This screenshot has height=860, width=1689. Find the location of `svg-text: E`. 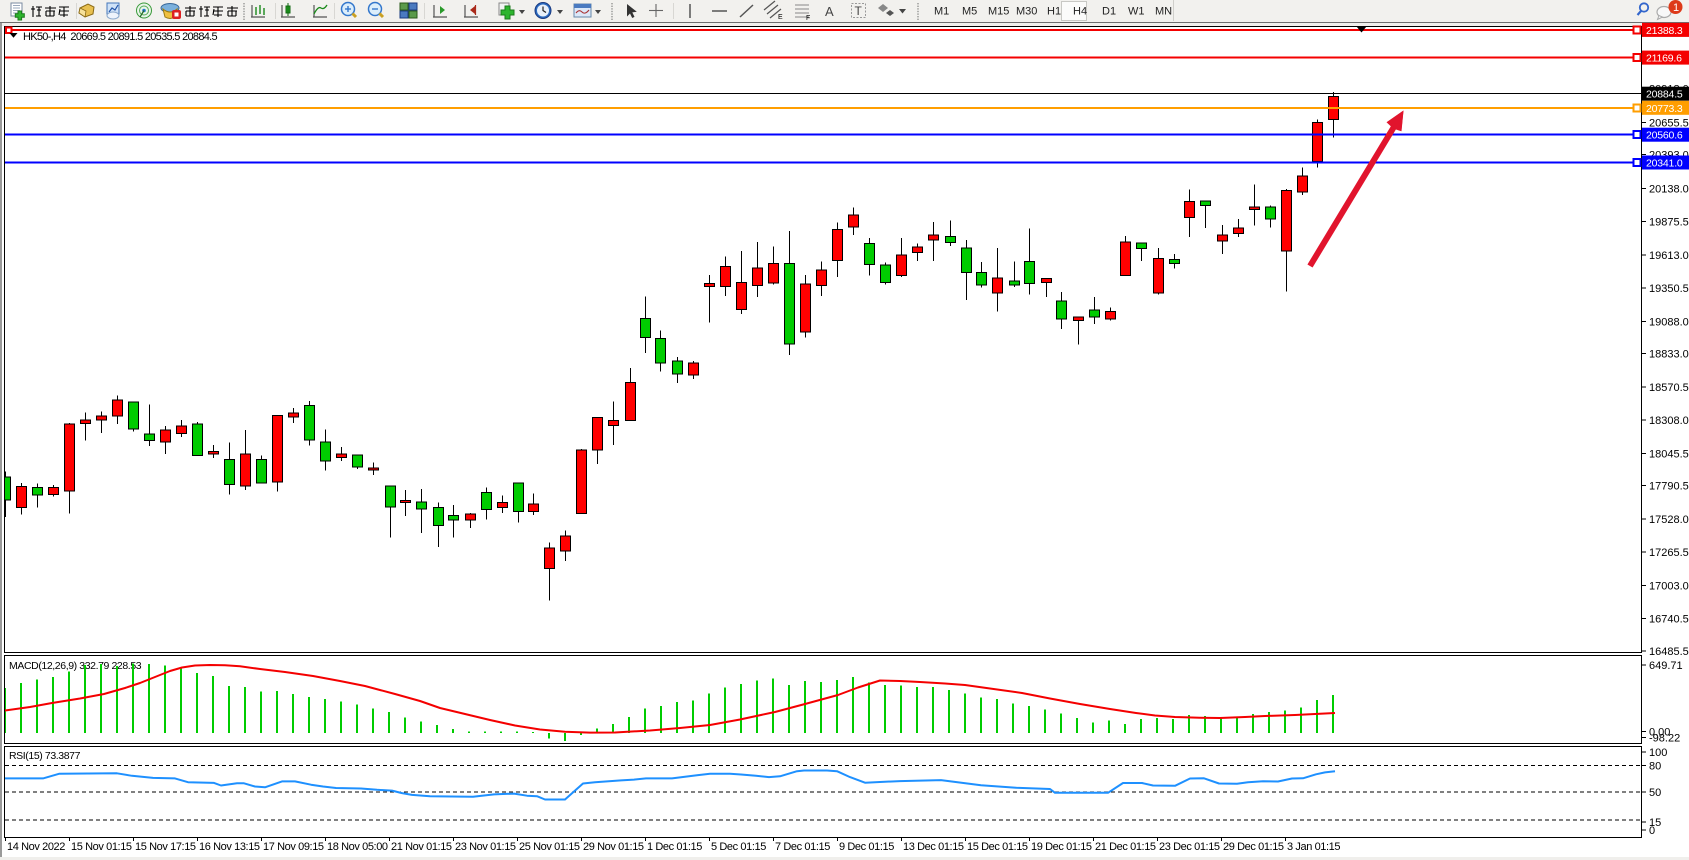

svg-text: E is located at coordinates (780, 17).